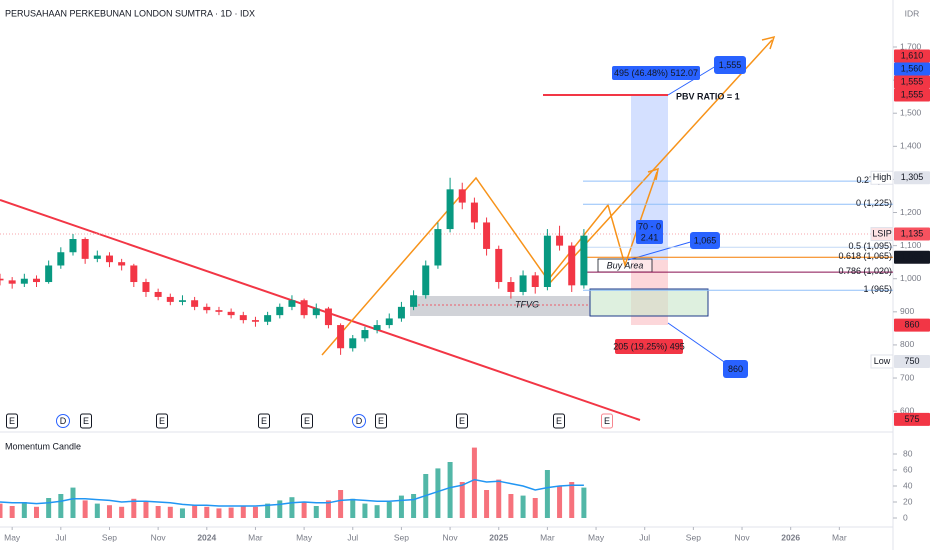  Describe the element at coordinates (882, 233) in the screenshot. I see `price-tag: LSIP` at that location.